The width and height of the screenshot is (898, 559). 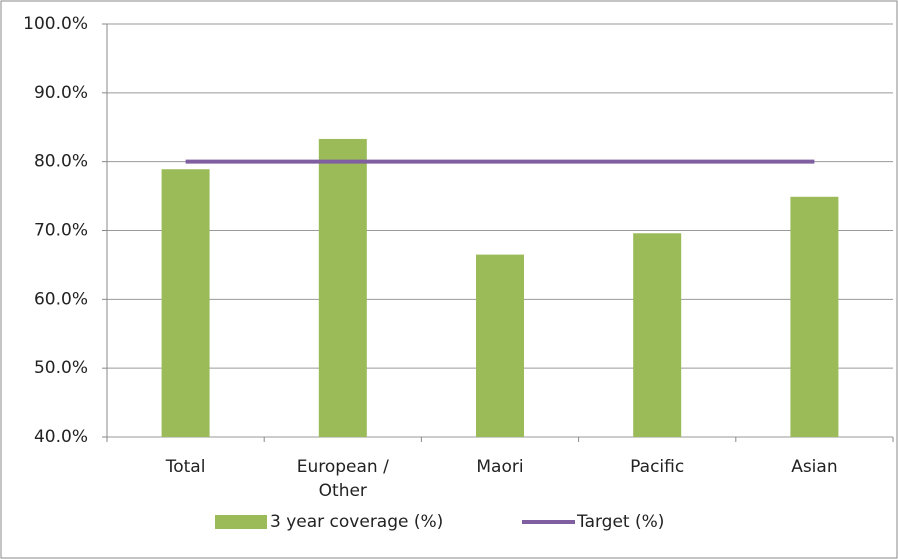 I want to click on y-tick-label: 50.0%, so click(x=61, y=368).